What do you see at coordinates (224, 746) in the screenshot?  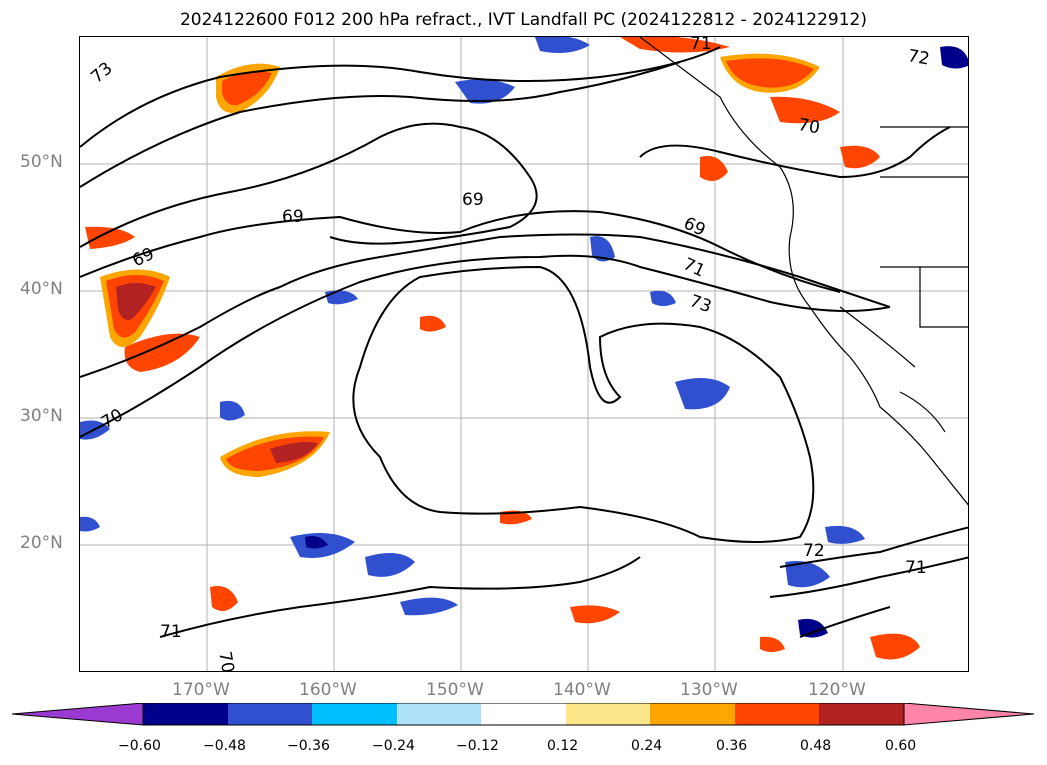 I see `colorbar-tick: −0.48` at bounding box center [224, 746].